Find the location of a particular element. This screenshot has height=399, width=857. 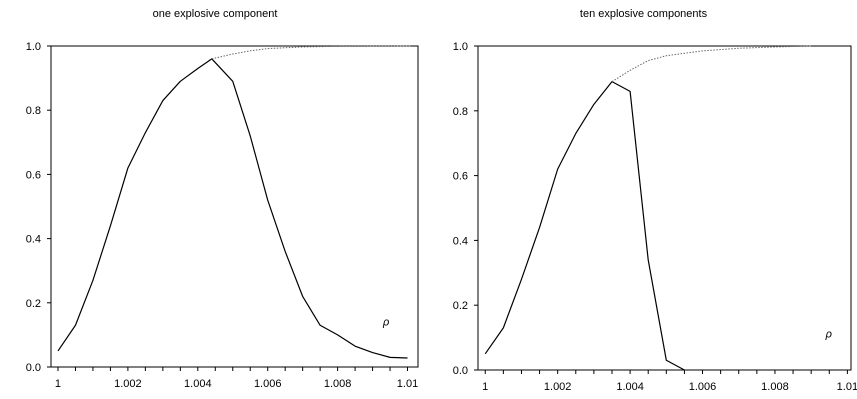

chart-title: one explosive component is located at coordinates (215, 14).